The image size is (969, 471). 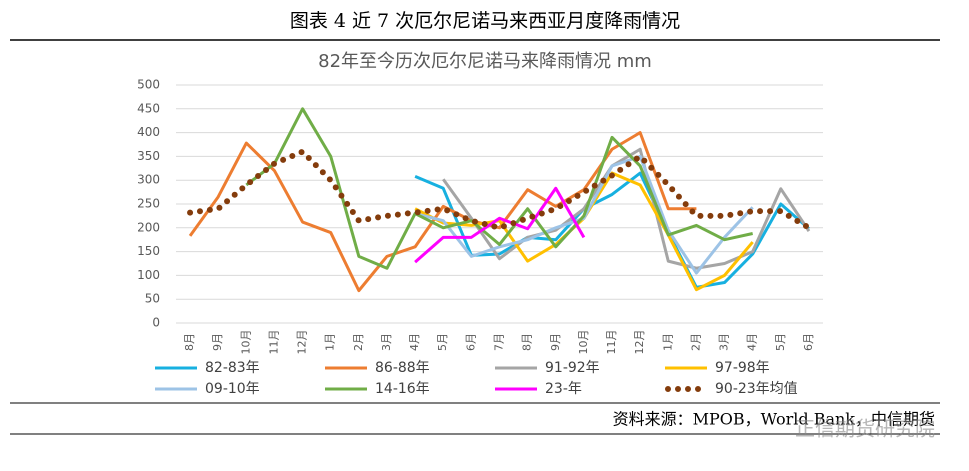 What do you see at coordinates (148, 227) in the screenshot?
I see `y-tick-label: 200` at bounding box center [148, 227].